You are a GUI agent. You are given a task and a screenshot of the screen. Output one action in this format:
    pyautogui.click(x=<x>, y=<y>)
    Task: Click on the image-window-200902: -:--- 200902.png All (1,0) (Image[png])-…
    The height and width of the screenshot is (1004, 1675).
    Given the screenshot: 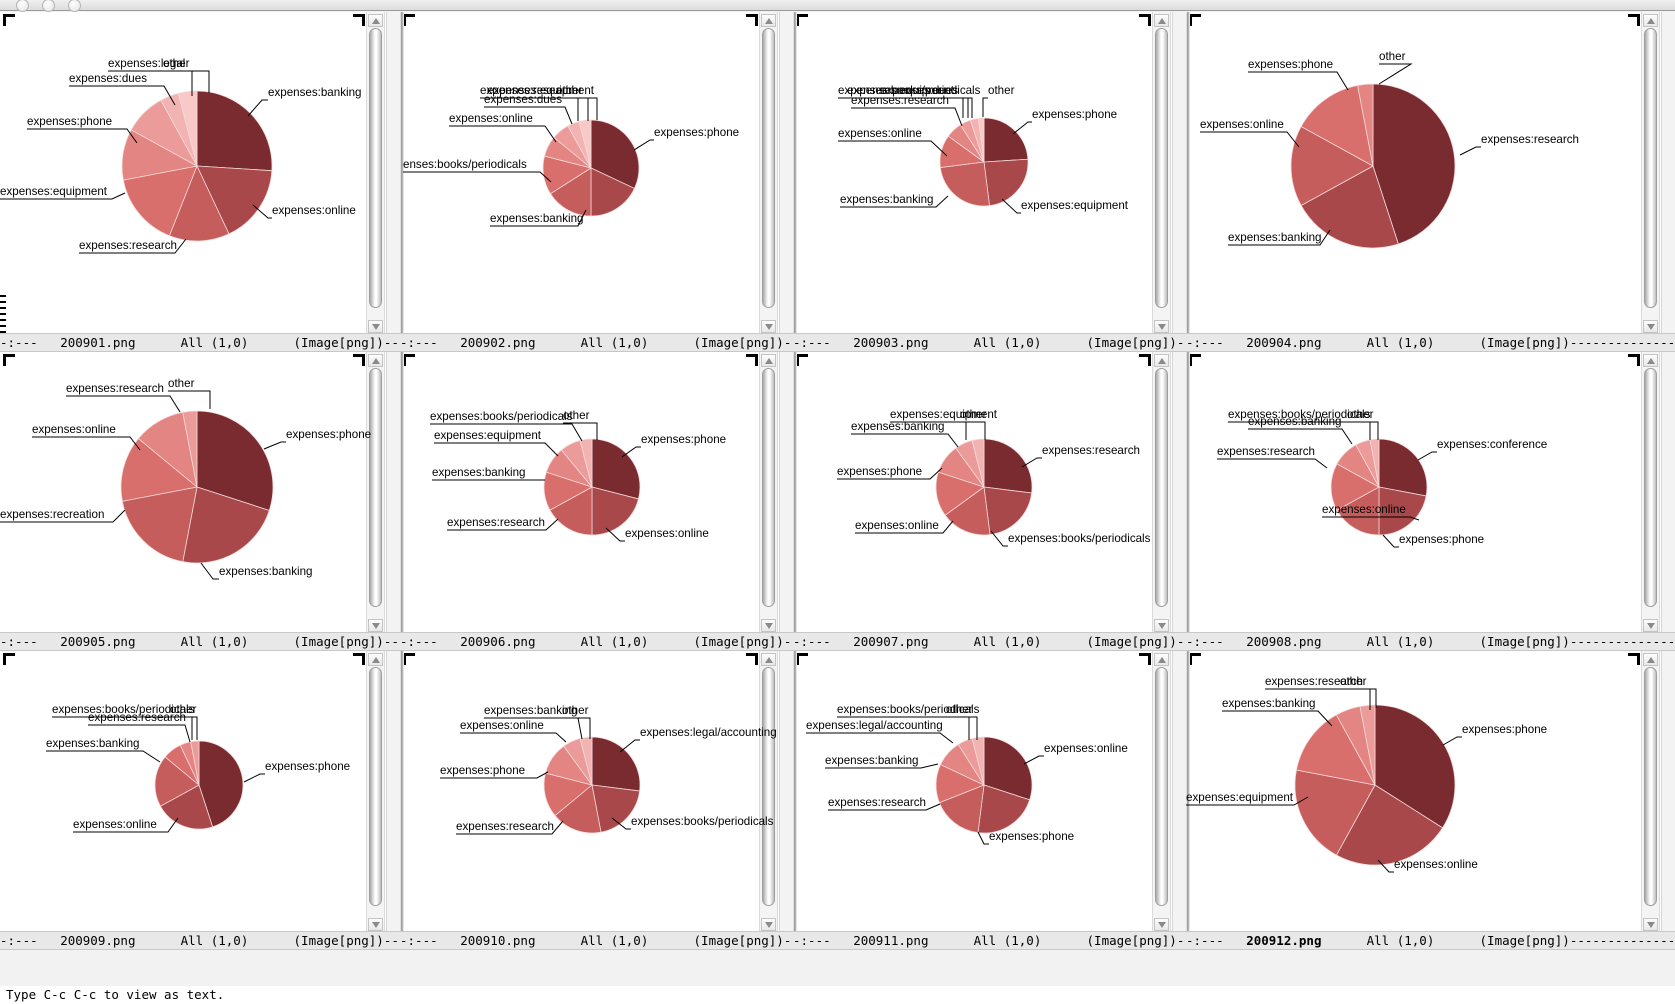 What is the action you would take?
    pyautogui.click(x=596, y=182)
    